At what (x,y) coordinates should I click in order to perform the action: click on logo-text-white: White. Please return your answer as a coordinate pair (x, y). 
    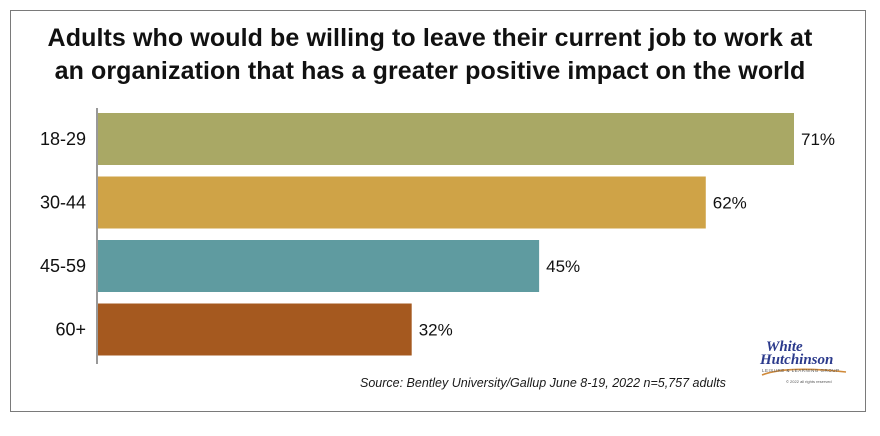
    Looking at the image, I should click on (784, 347).